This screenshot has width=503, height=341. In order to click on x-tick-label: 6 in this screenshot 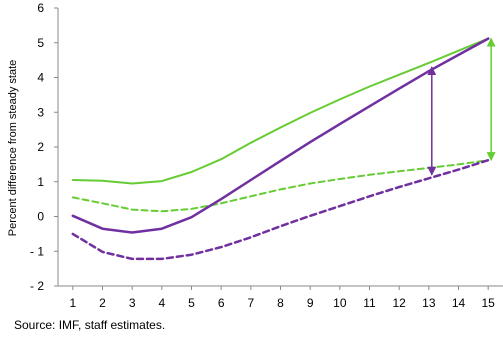, I will do `click(221, 303)`.